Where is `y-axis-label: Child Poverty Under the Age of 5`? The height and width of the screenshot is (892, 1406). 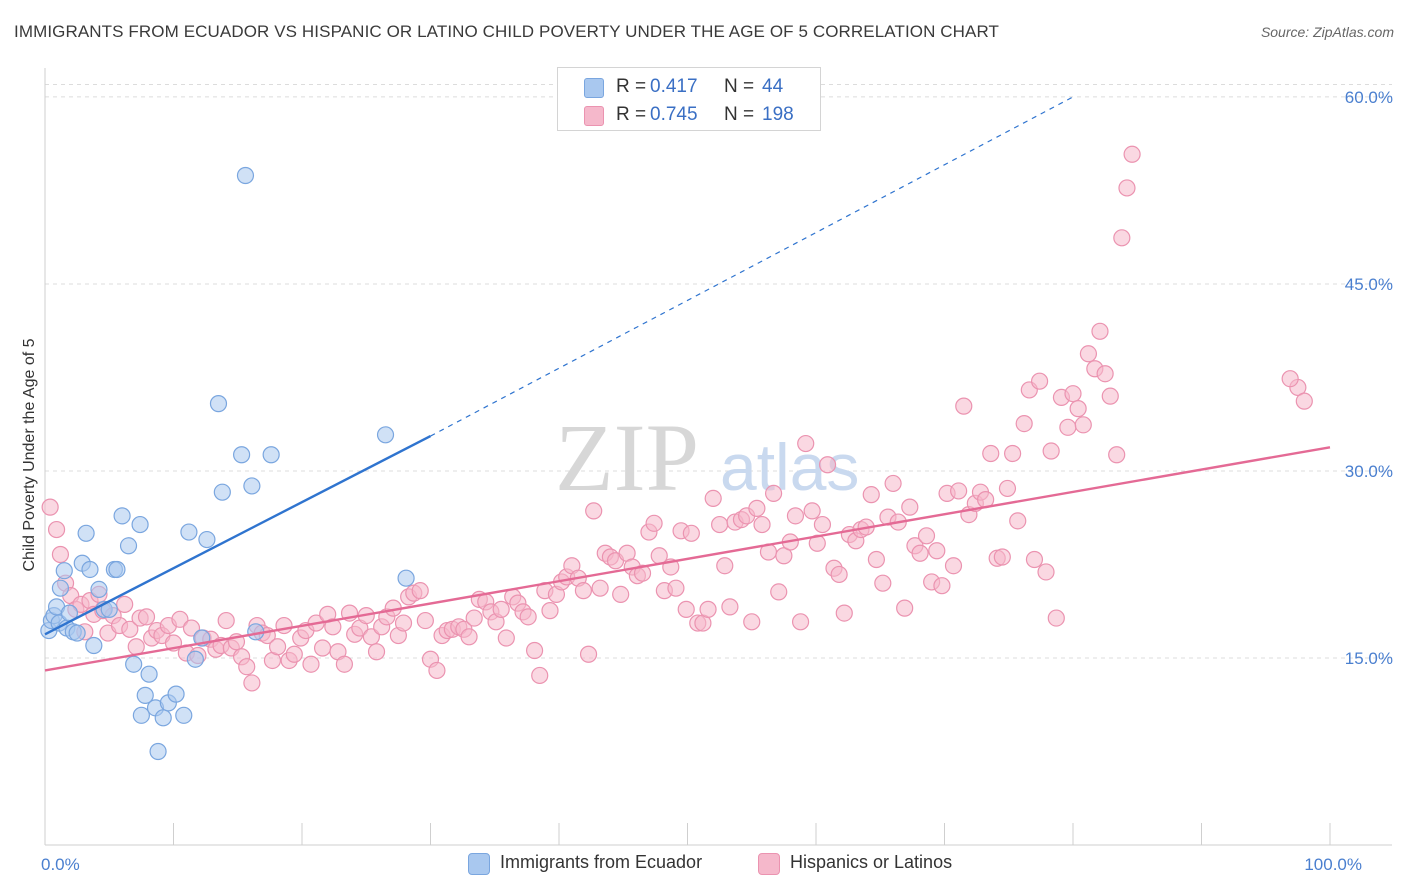 y-axis-label: Child Poverty Under the Age of 5 is located at coordinates (29, 455).